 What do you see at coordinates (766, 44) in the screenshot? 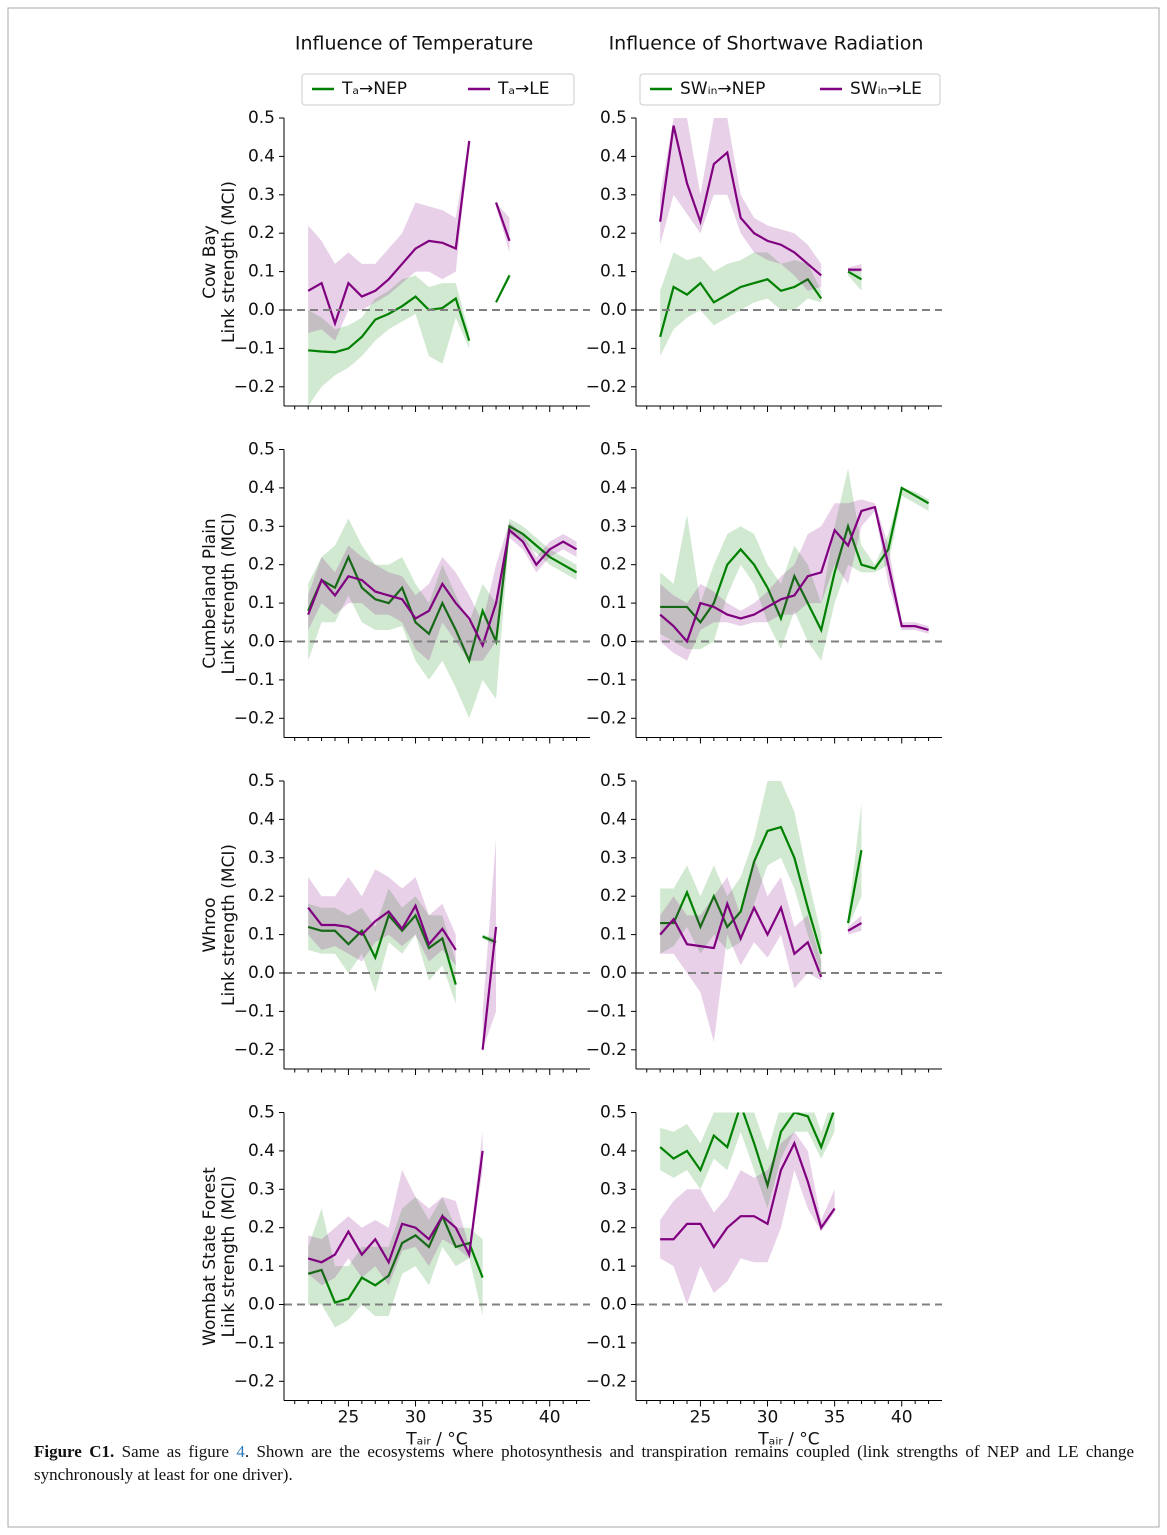
I see `panel-title: Influence of Shortwave Radiation` at bounding box center [766, 44].